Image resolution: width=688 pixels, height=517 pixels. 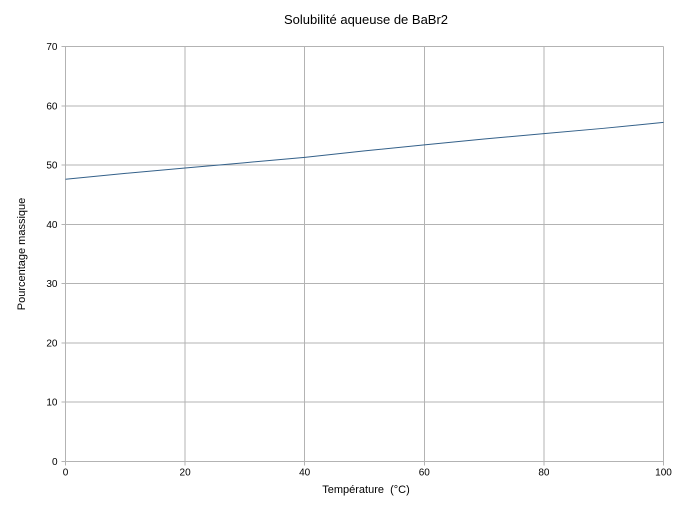 I want to click on y-tick-labels: 0 10 20 30 40 50 60 70, so click(x=52, y=255).